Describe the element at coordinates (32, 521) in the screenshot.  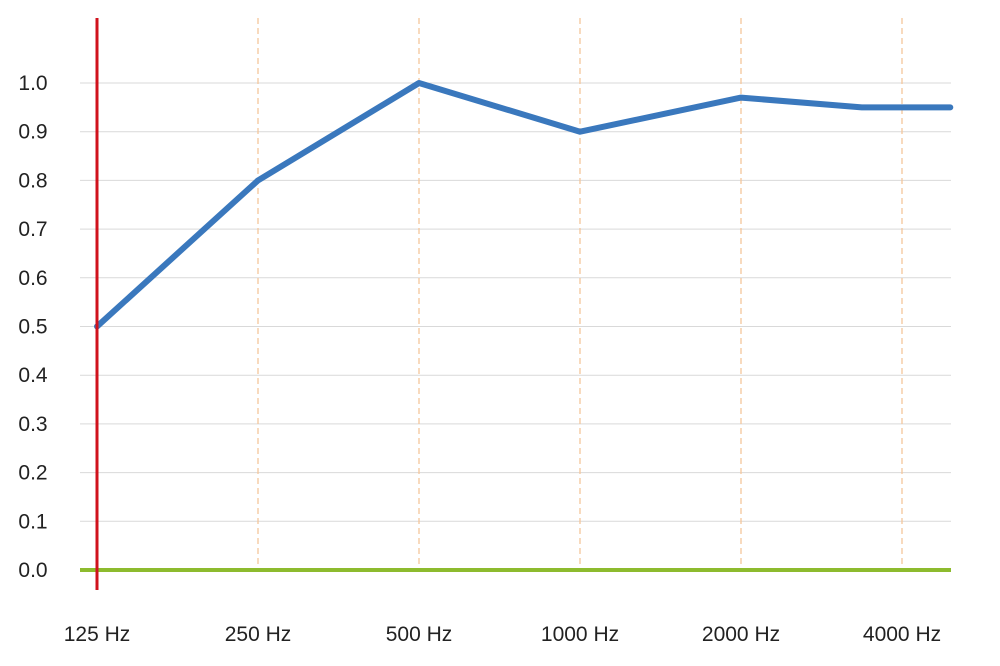
I see `y-tick-label: 0.1` at that location.